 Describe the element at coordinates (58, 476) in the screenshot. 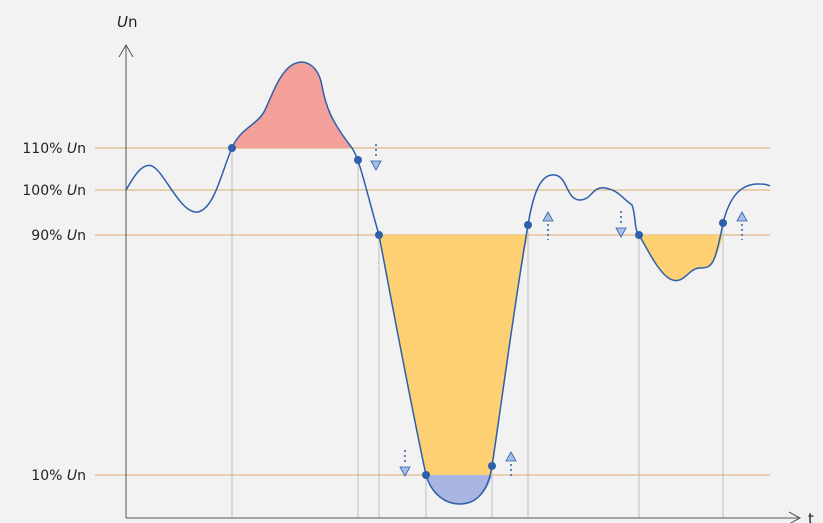

I see `threshold-label-10: 10% Un` at that location.